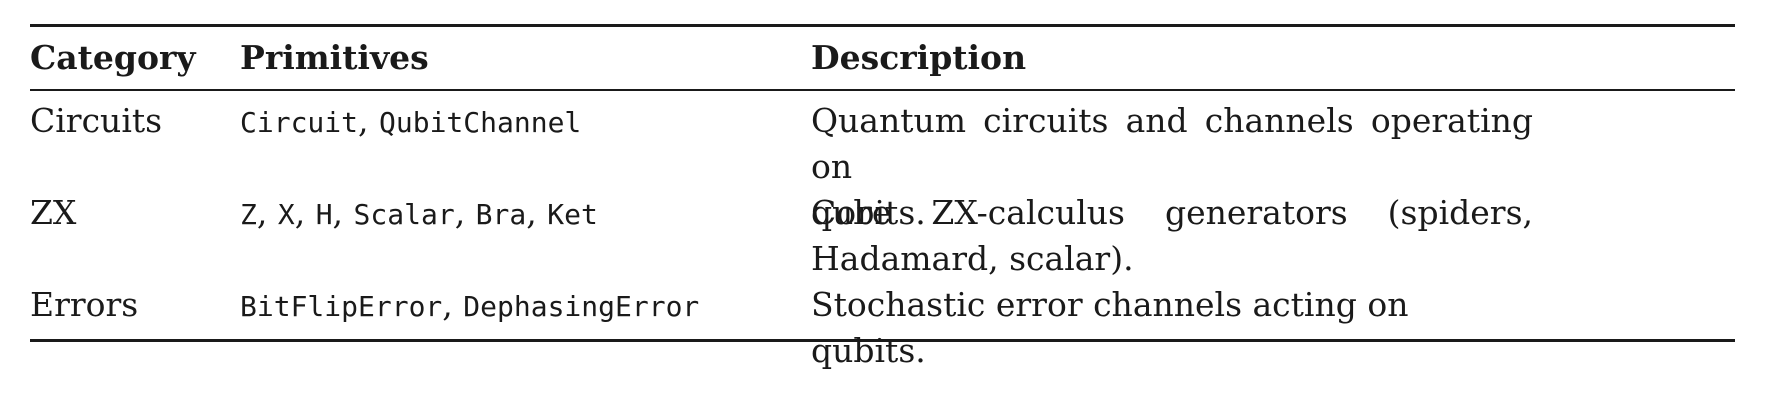 This screenshot has width=1770, height=404. I want to click on row-primitives: Z, X, H, Scalar, Bra, Ket, so click(419, 212).